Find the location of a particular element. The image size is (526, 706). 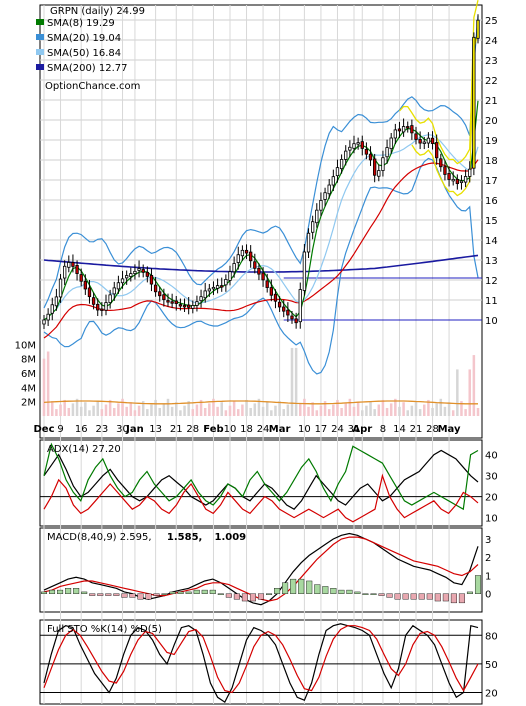

indicator-tick-label-2: 2 is located at coordinates (488, 558).